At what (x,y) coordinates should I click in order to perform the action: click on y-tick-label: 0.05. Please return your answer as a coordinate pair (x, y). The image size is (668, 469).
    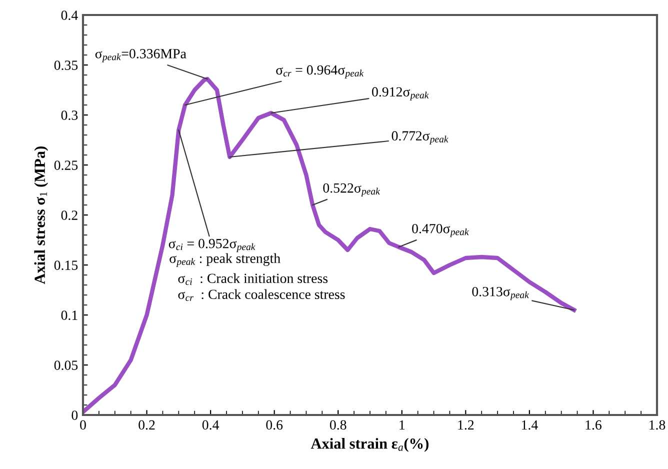
    Looking at the image, I should click on (66, 365).